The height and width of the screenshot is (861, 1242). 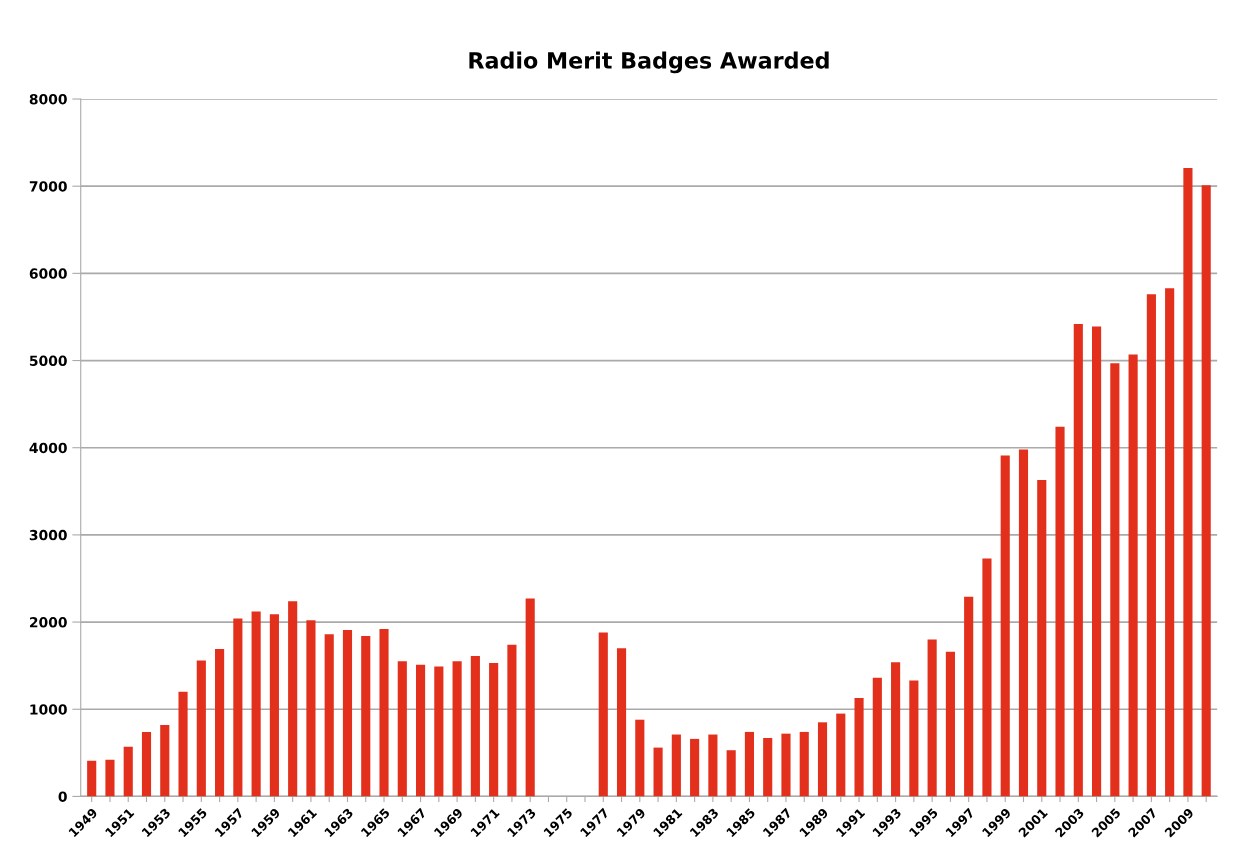 What do you see at coordinates (48, 99) in the screenshot?
I see `y-tick-label: 8000` at bounding box center [48, 99].